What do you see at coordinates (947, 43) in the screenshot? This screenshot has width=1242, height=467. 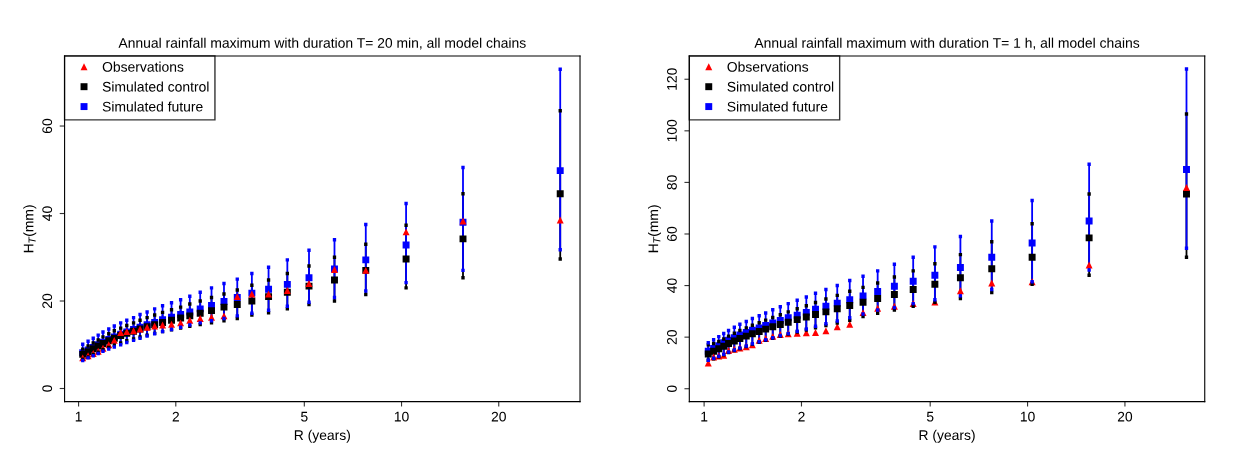 I see `chart-title: Annual rainfall maximum with duration T= 1 h, all model chains` at bounding box center [947, 43].